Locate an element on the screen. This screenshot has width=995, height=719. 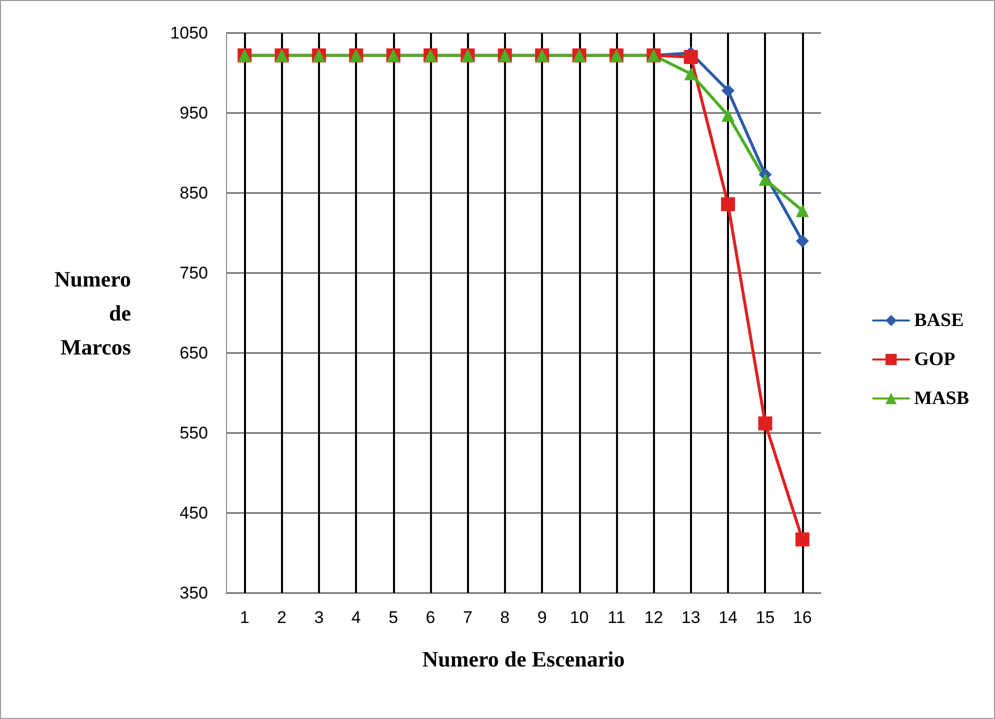
x-tick-label: 16 is located at coordinates (802, 617).